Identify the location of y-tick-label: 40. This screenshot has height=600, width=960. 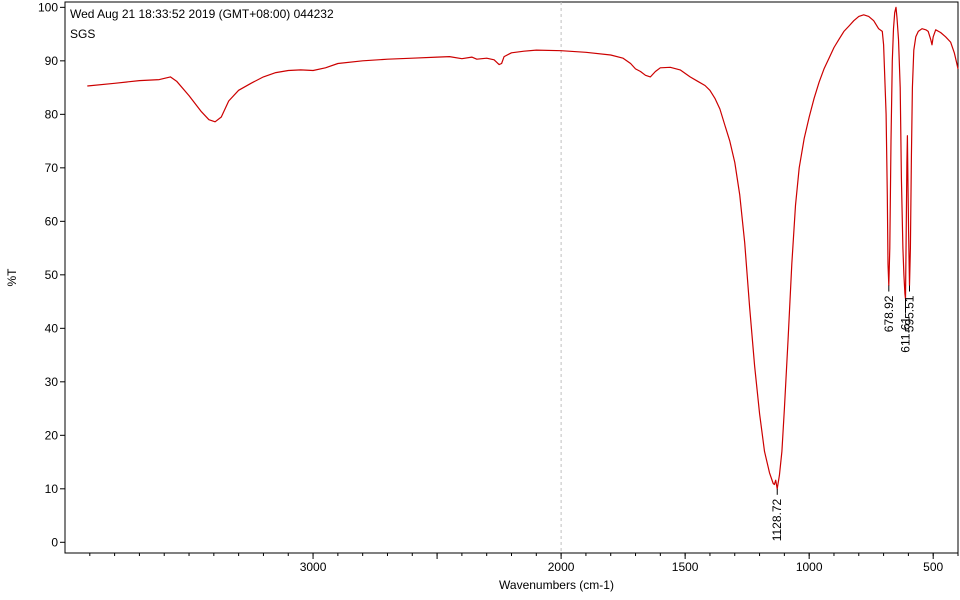
(52, 328).